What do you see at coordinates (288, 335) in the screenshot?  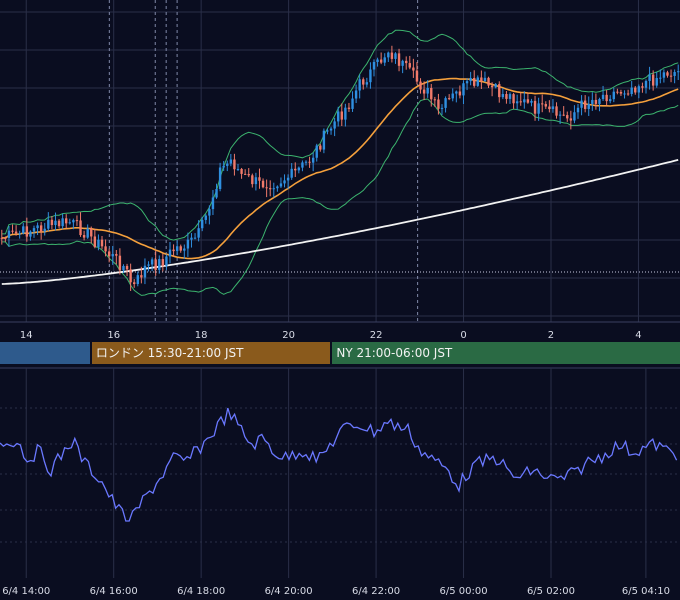 I see `price-x-tick-label: 20` at bounding box center [288, 335].